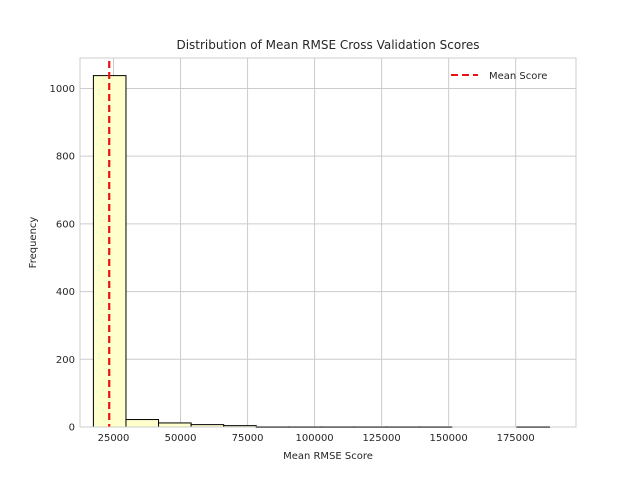 This screenshot has width=640, height=480. What do you see at coordinates (114, 438) in the screenshot?
I see `x-tick-label: 25000` at bounding box center [114, 438].